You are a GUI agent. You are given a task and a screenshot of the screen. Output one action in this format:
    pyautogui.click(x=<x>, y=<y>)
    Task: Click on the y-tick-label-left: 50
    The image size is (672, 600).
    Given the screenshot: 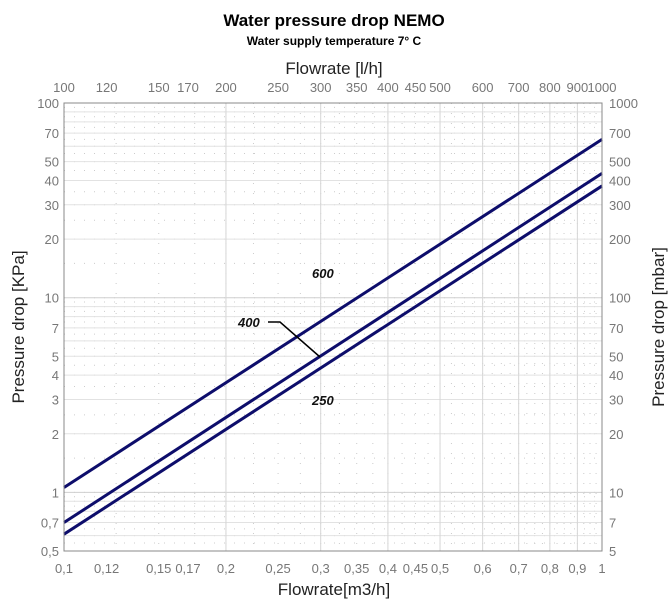 What is the action you would take?
    pyautogui.click(x=52, y=162)
    